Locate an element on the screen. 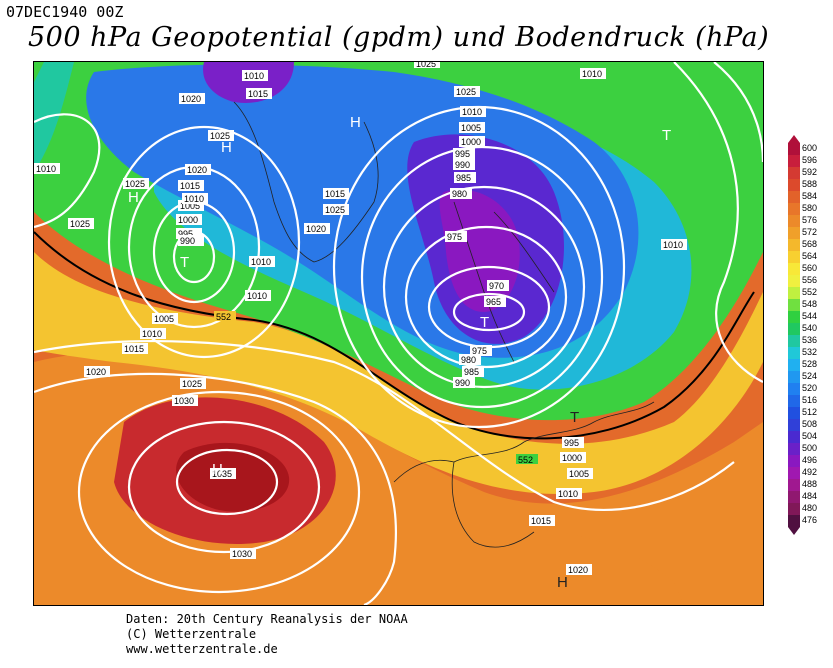  svg-text: 990 is located at coordinates (187, 241).